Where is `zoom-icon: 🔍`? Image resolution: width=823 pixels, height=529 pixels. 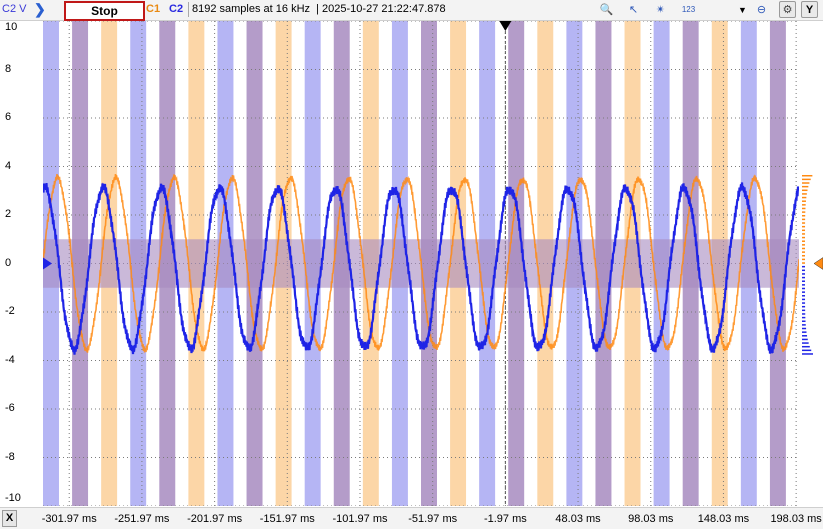 zoom-icon: 🔍 is located at coordinates (606, 10).